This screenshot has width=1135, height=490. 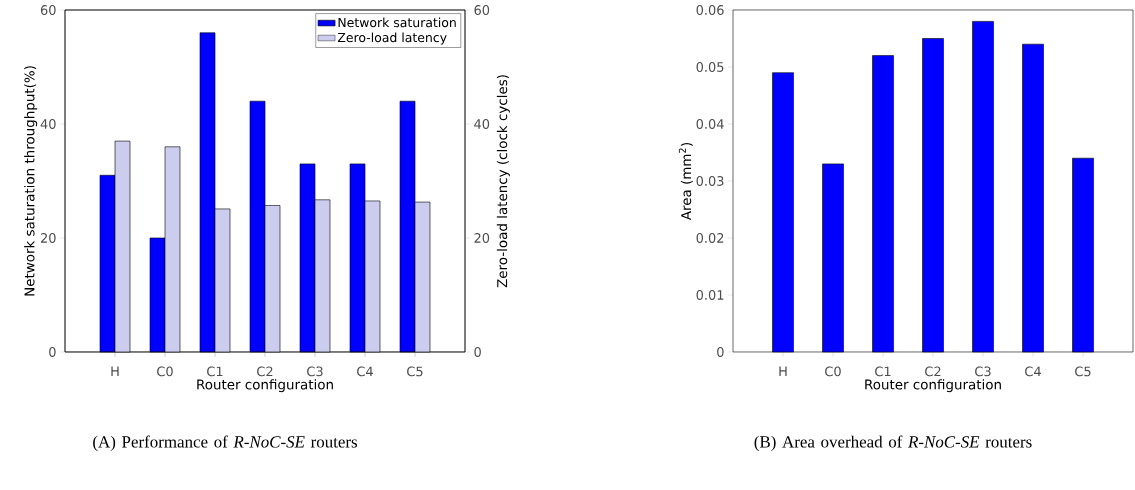 What do you see at coordinates (48, 10) in the screenshot?
I see `y-tick-label: 60` at bounding box center [48, 10].